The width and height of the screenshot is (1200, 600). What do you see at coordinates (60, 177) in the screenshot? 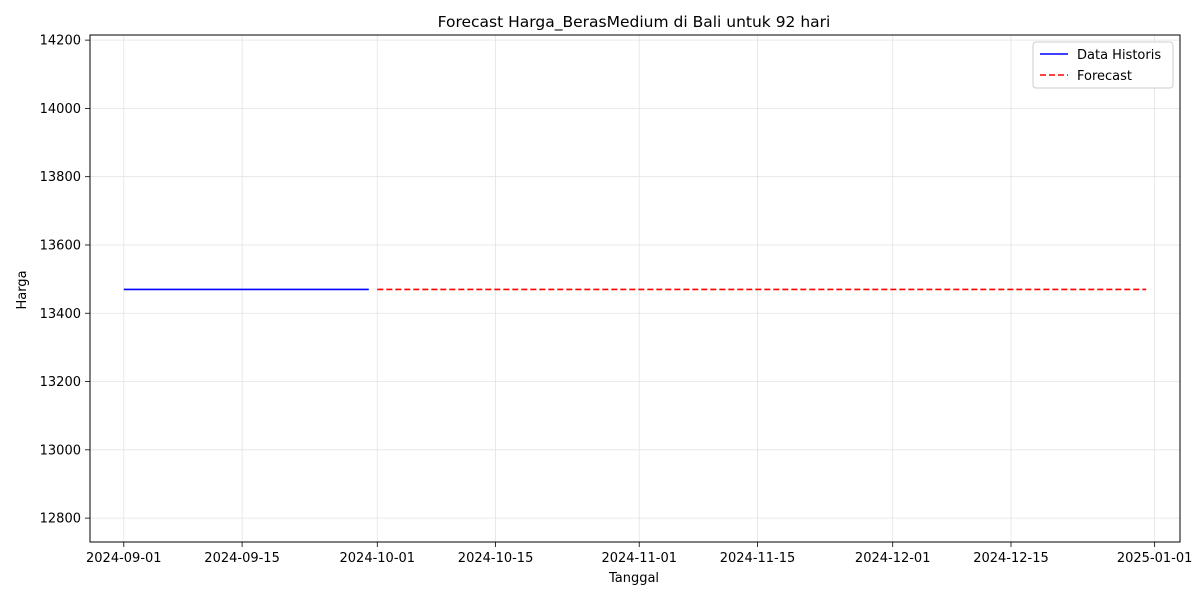
I see `y-tick-label: 13800` at bounding box center [60, 177].